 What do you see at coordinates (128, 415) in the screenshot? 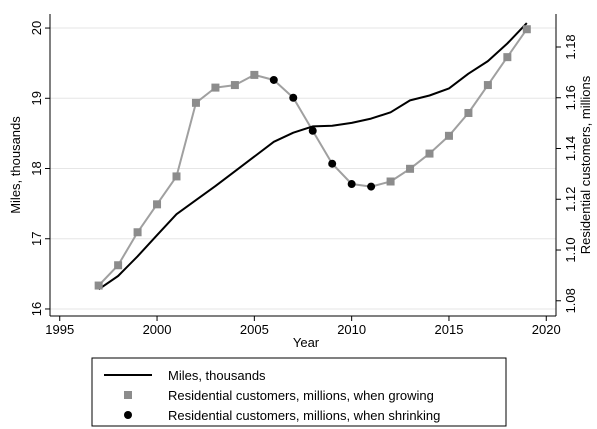
I see `legend-circle-symbol` at bounding box center [128, 415].